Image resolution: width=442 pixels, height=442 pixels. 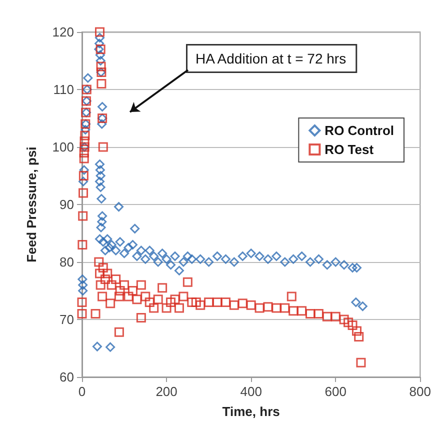 What do you see at coordinates (31, 204) in the screenshot?
I see `y-axis-title: Feed Pressure, psi` at bounding box center [31, 204].